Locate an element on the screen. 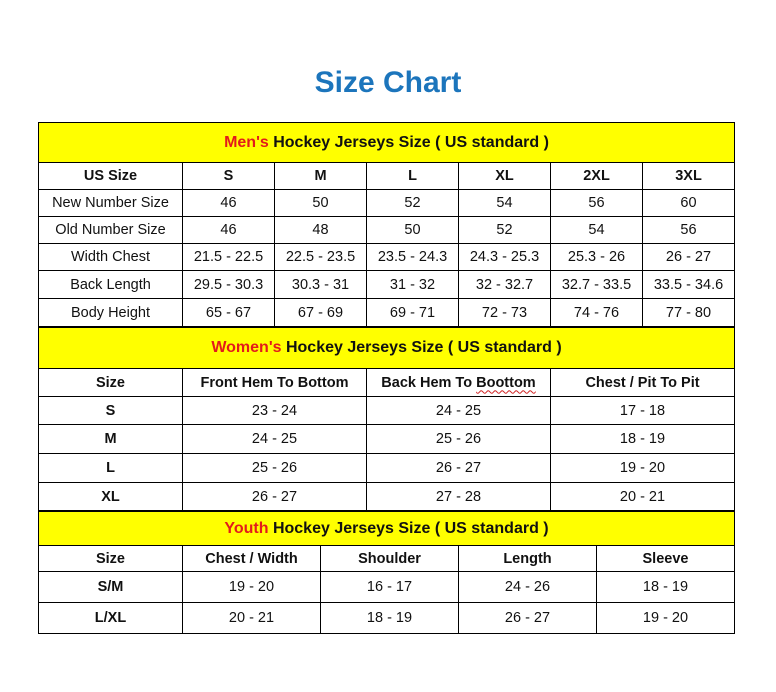 The image size is (776, 692). table-cell: 17 - 18 is located at coordinates (642, 410).